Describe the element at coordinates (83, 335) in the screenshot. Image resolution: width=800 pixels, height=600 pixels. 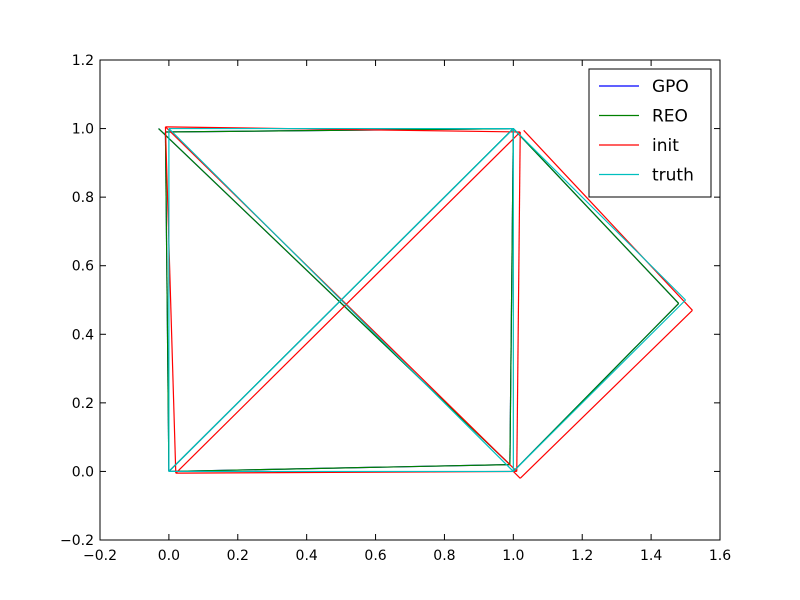
I see `y-tick-label: 0.4` at that location.